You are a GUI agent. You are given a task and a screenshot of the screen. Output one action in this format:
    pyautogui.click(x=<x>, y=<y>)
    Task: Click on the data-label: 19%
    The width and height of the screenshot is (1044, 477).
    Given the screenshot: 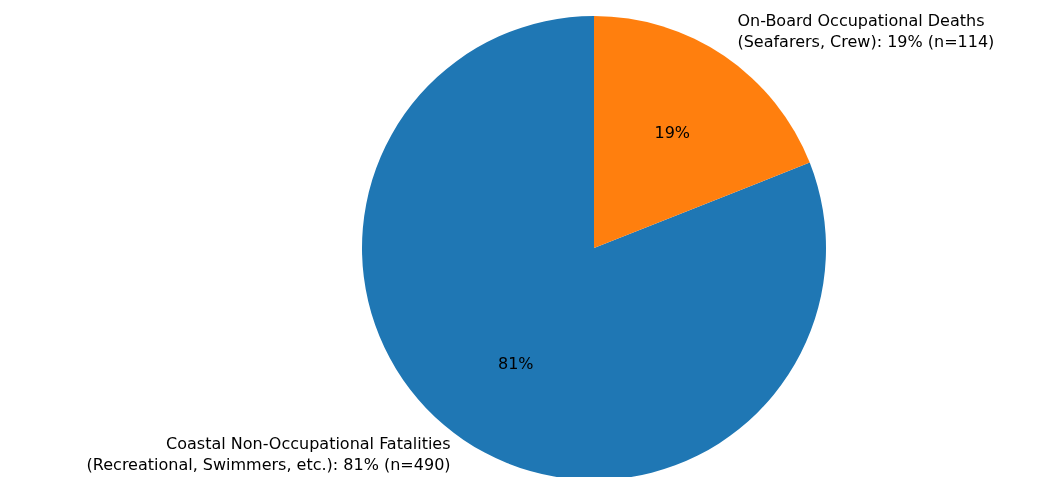 What is the action you would take?
    pyautogui.click(x=672, y=133)
    